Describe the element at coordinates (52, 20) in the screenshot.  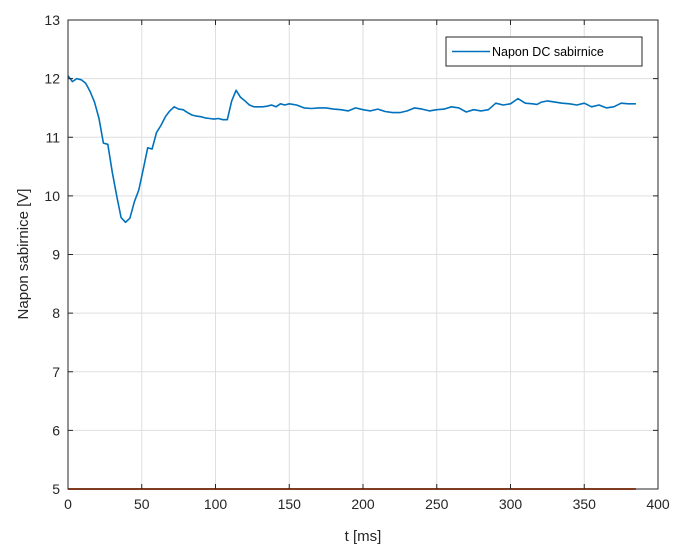
I see `y-tick-label: 13` at that location.